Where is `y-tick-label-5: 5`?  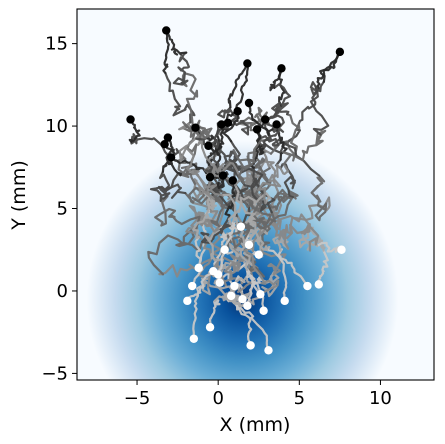
y-tick-label-5: 5 is located at coordinates (62, 209).